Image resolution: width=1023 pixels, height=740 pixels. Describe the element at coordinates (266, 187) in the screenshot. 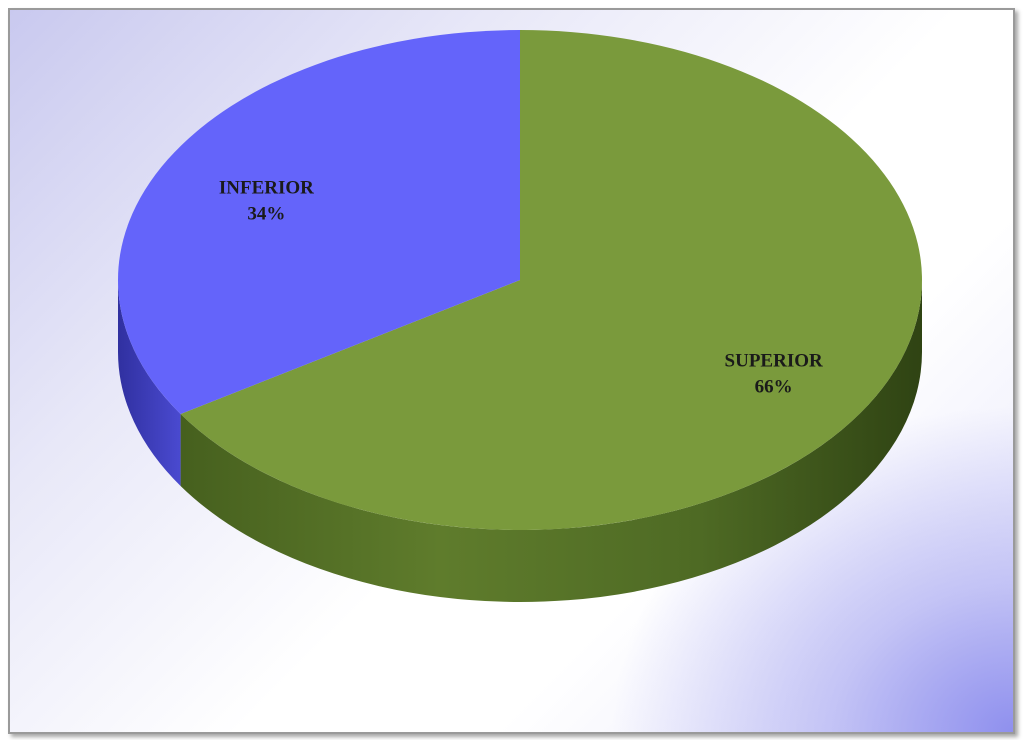

I see `slice-label-inferior: INFERIOR` at that location.